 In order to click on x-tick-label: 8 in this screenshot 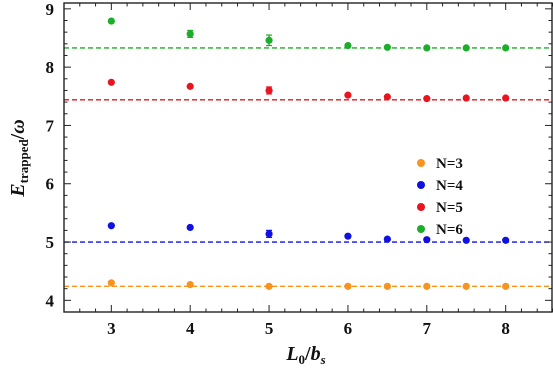, I will do `click(505, 328)`.